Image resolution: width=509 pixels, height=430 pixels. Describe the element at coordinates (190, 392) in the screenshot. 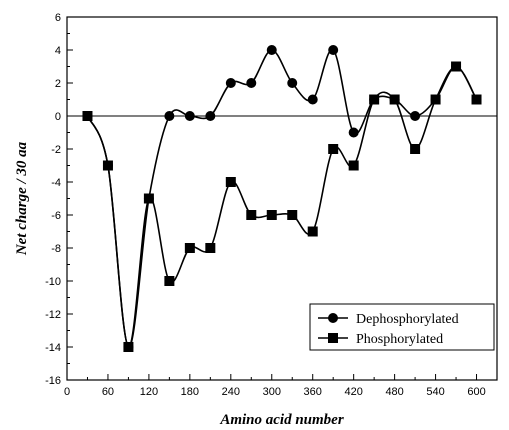

I see `x-tick-label: 180` at that location.